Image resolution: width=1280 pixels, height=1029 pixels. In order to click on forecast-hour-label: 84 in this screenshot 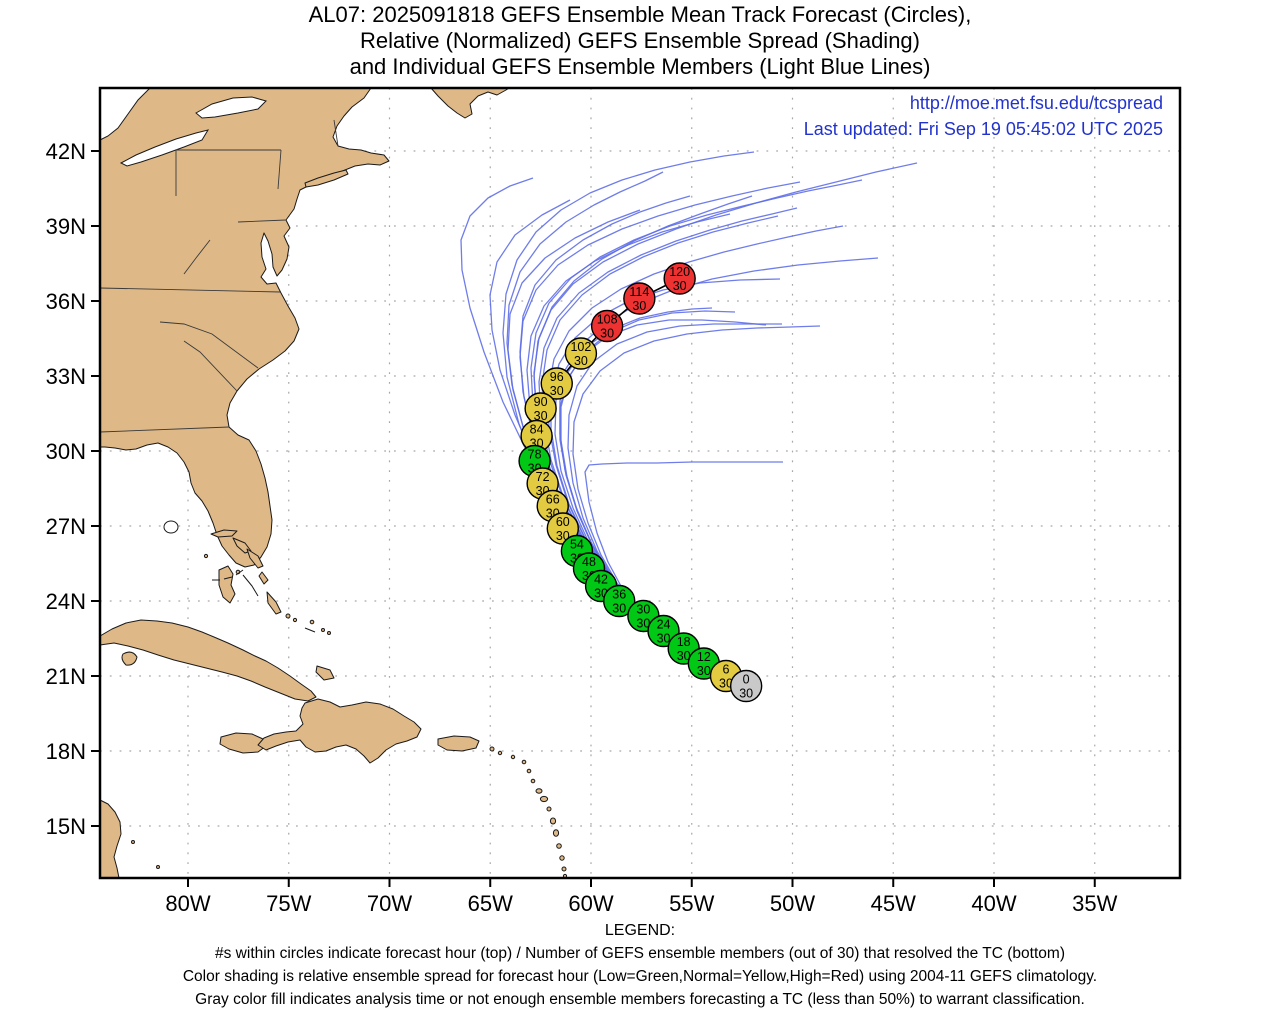, I will do `click(537, 430)`.